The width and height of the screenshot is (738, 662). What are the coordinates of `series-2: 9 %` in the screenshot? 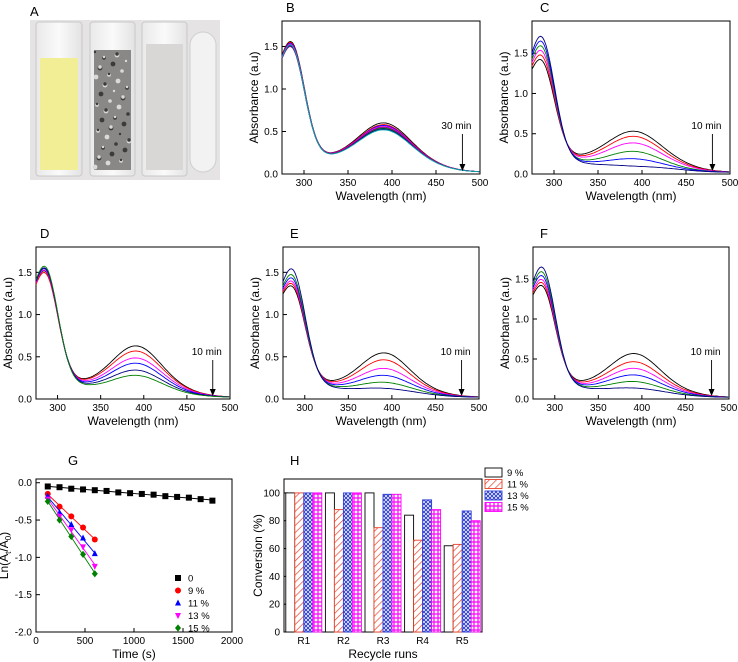 It's located at (124, 543).